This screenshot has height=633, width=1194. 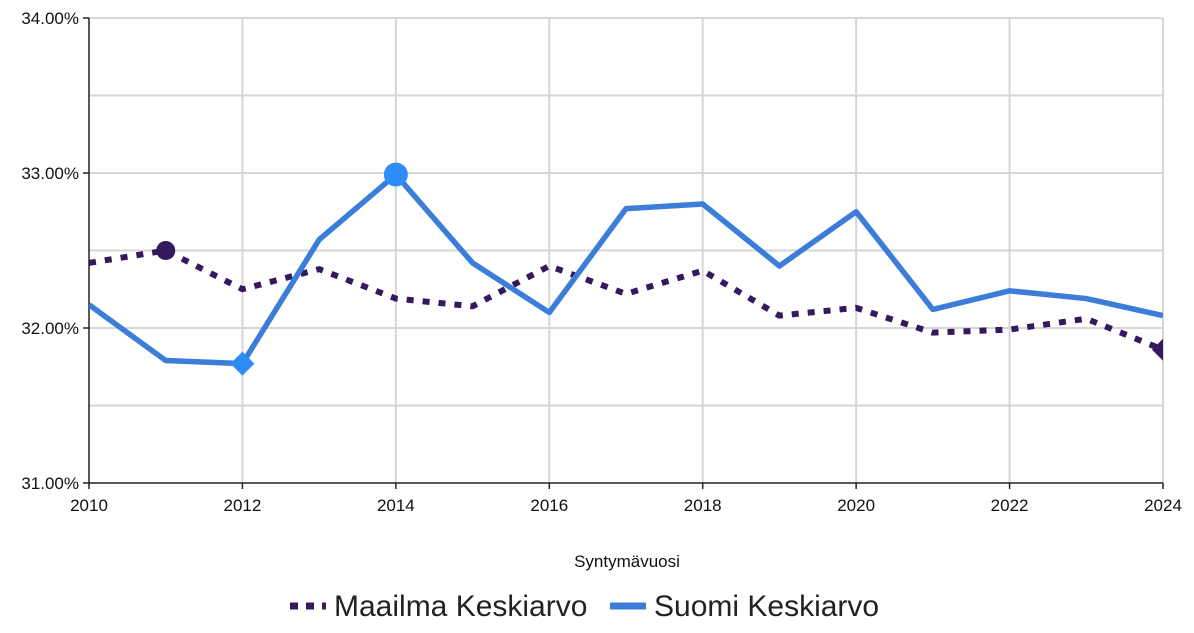 What do you see at coordinates (1163, 505) in the screenshot?
I see `x-tick-label: 2024` at bounding box center [1163, 505].